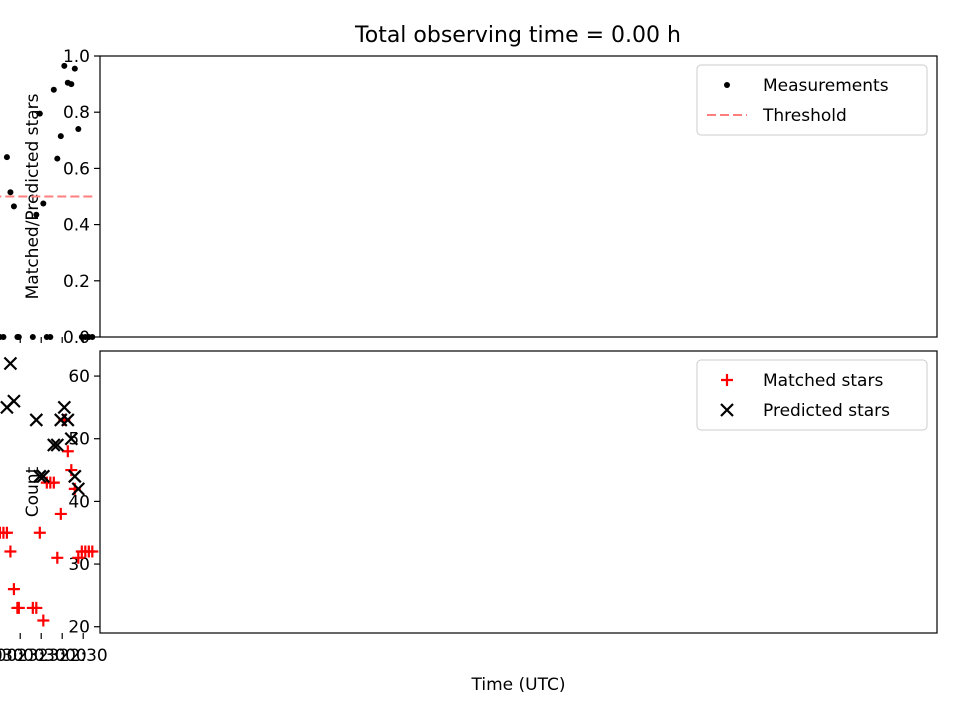 Image resolution: width=960 pixels, height=725 pixels. What do you see at coordinates (1, 656) in the screenshot?
I see `x-tick-label: 01:00` at bounding box center [1, 656].